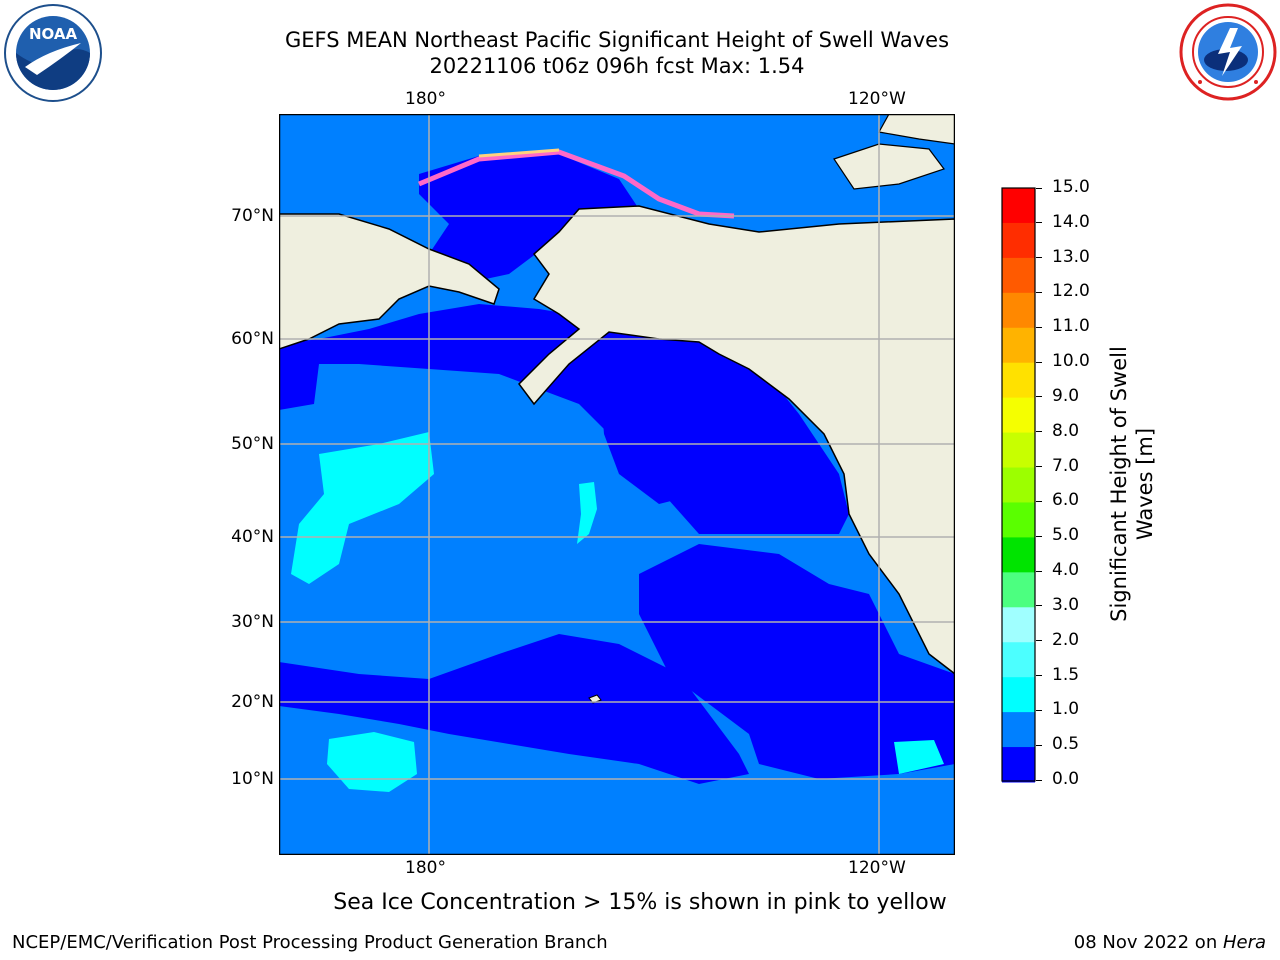  Describe the element at coordinates (1071, 326) in the screenshot. I see `colorbar-tick-label: 11.0` at that location.